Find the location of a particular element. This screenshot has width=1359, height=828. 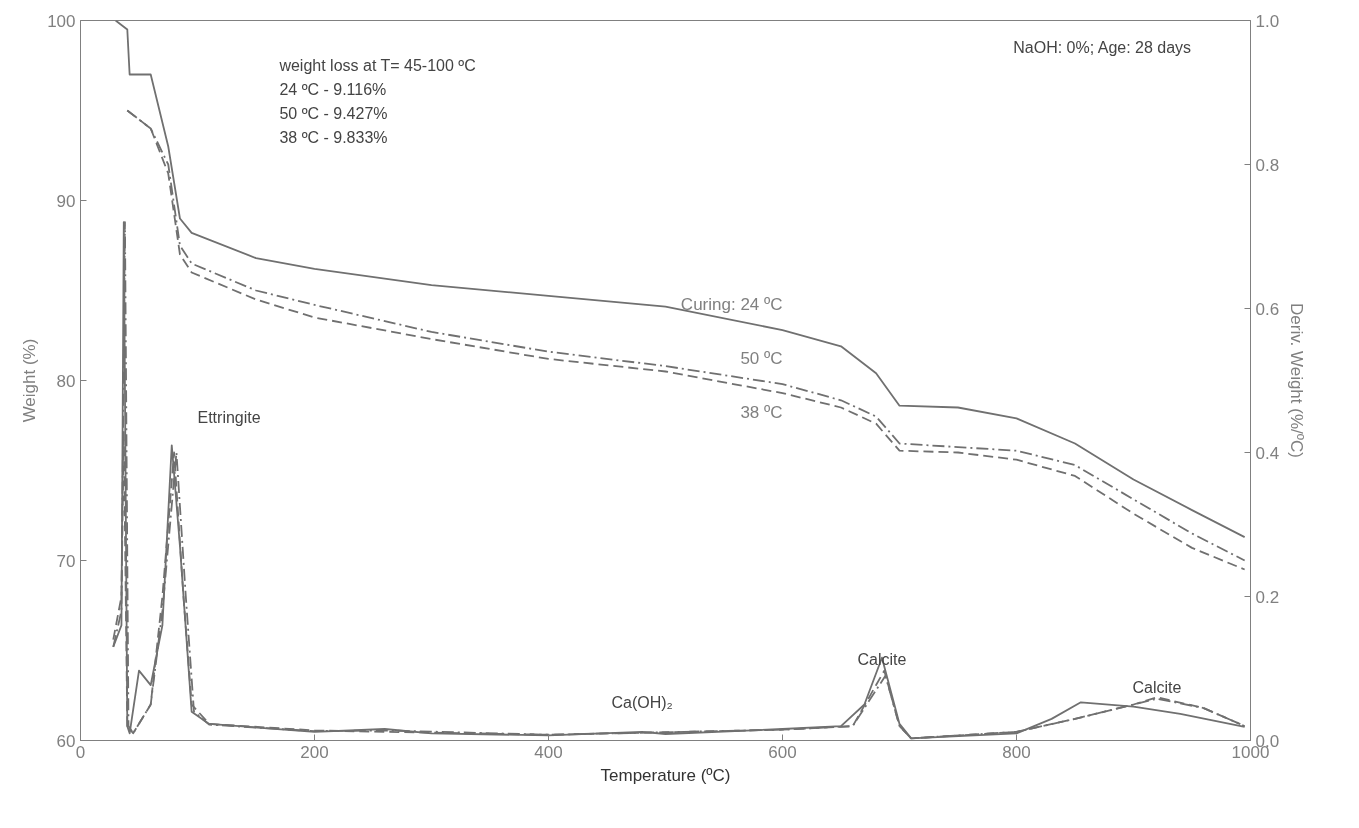

x-tick-label: 800 is located at coordinates (1016, 752).